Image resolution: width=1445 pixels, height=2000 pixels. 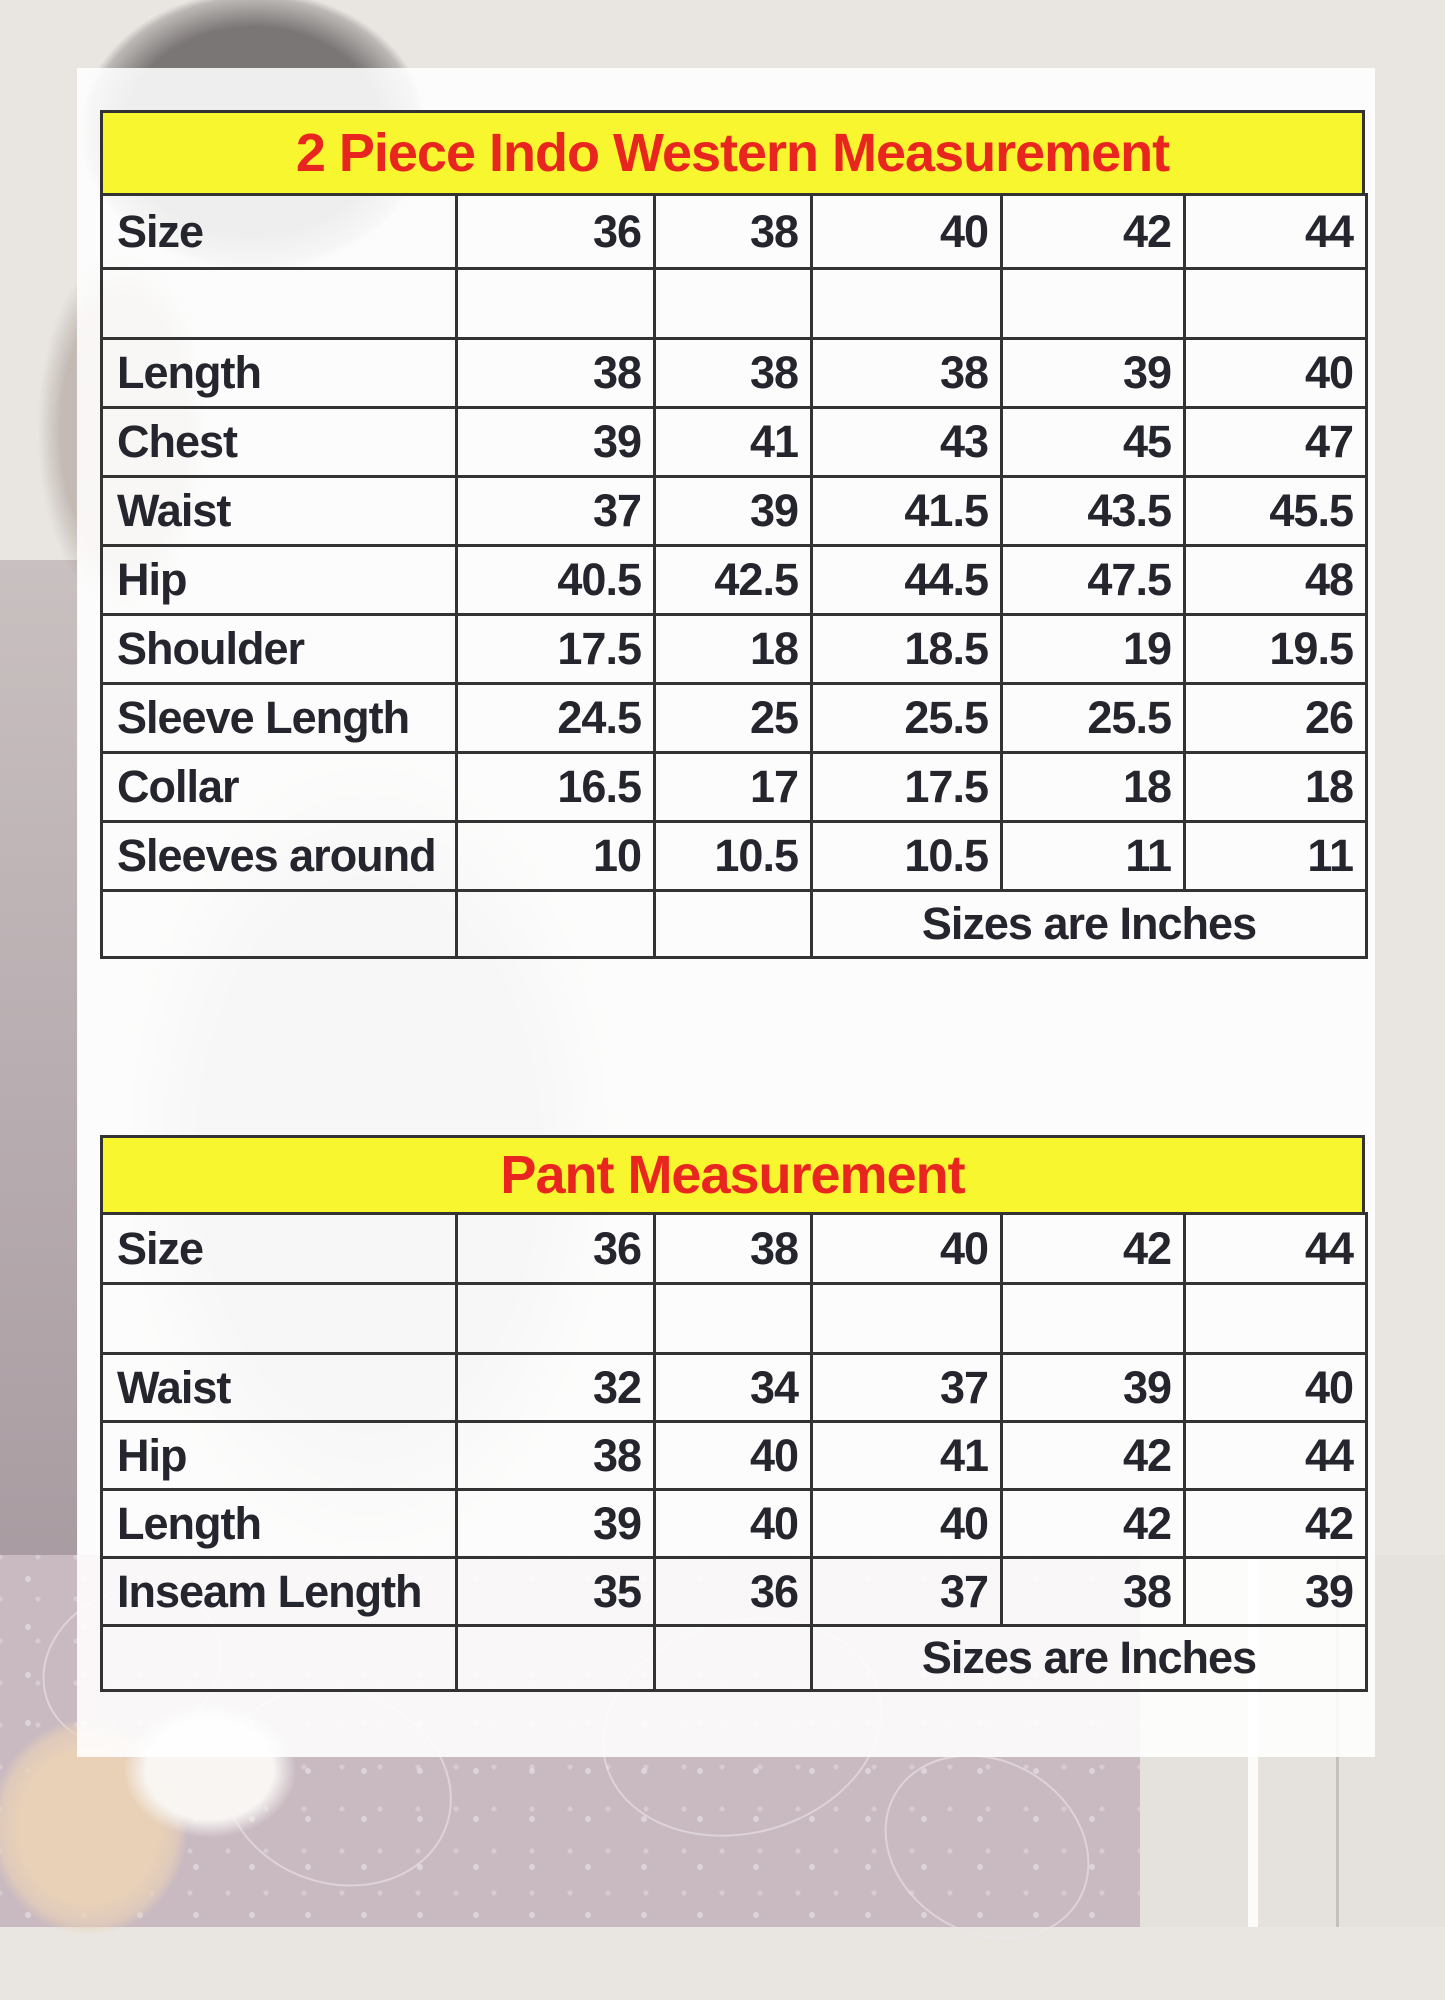 What do you see at coordinates (1275, 1455) in the screenshot?
I see `measurement-cell: 44` at bounding box center [1275, 1455].